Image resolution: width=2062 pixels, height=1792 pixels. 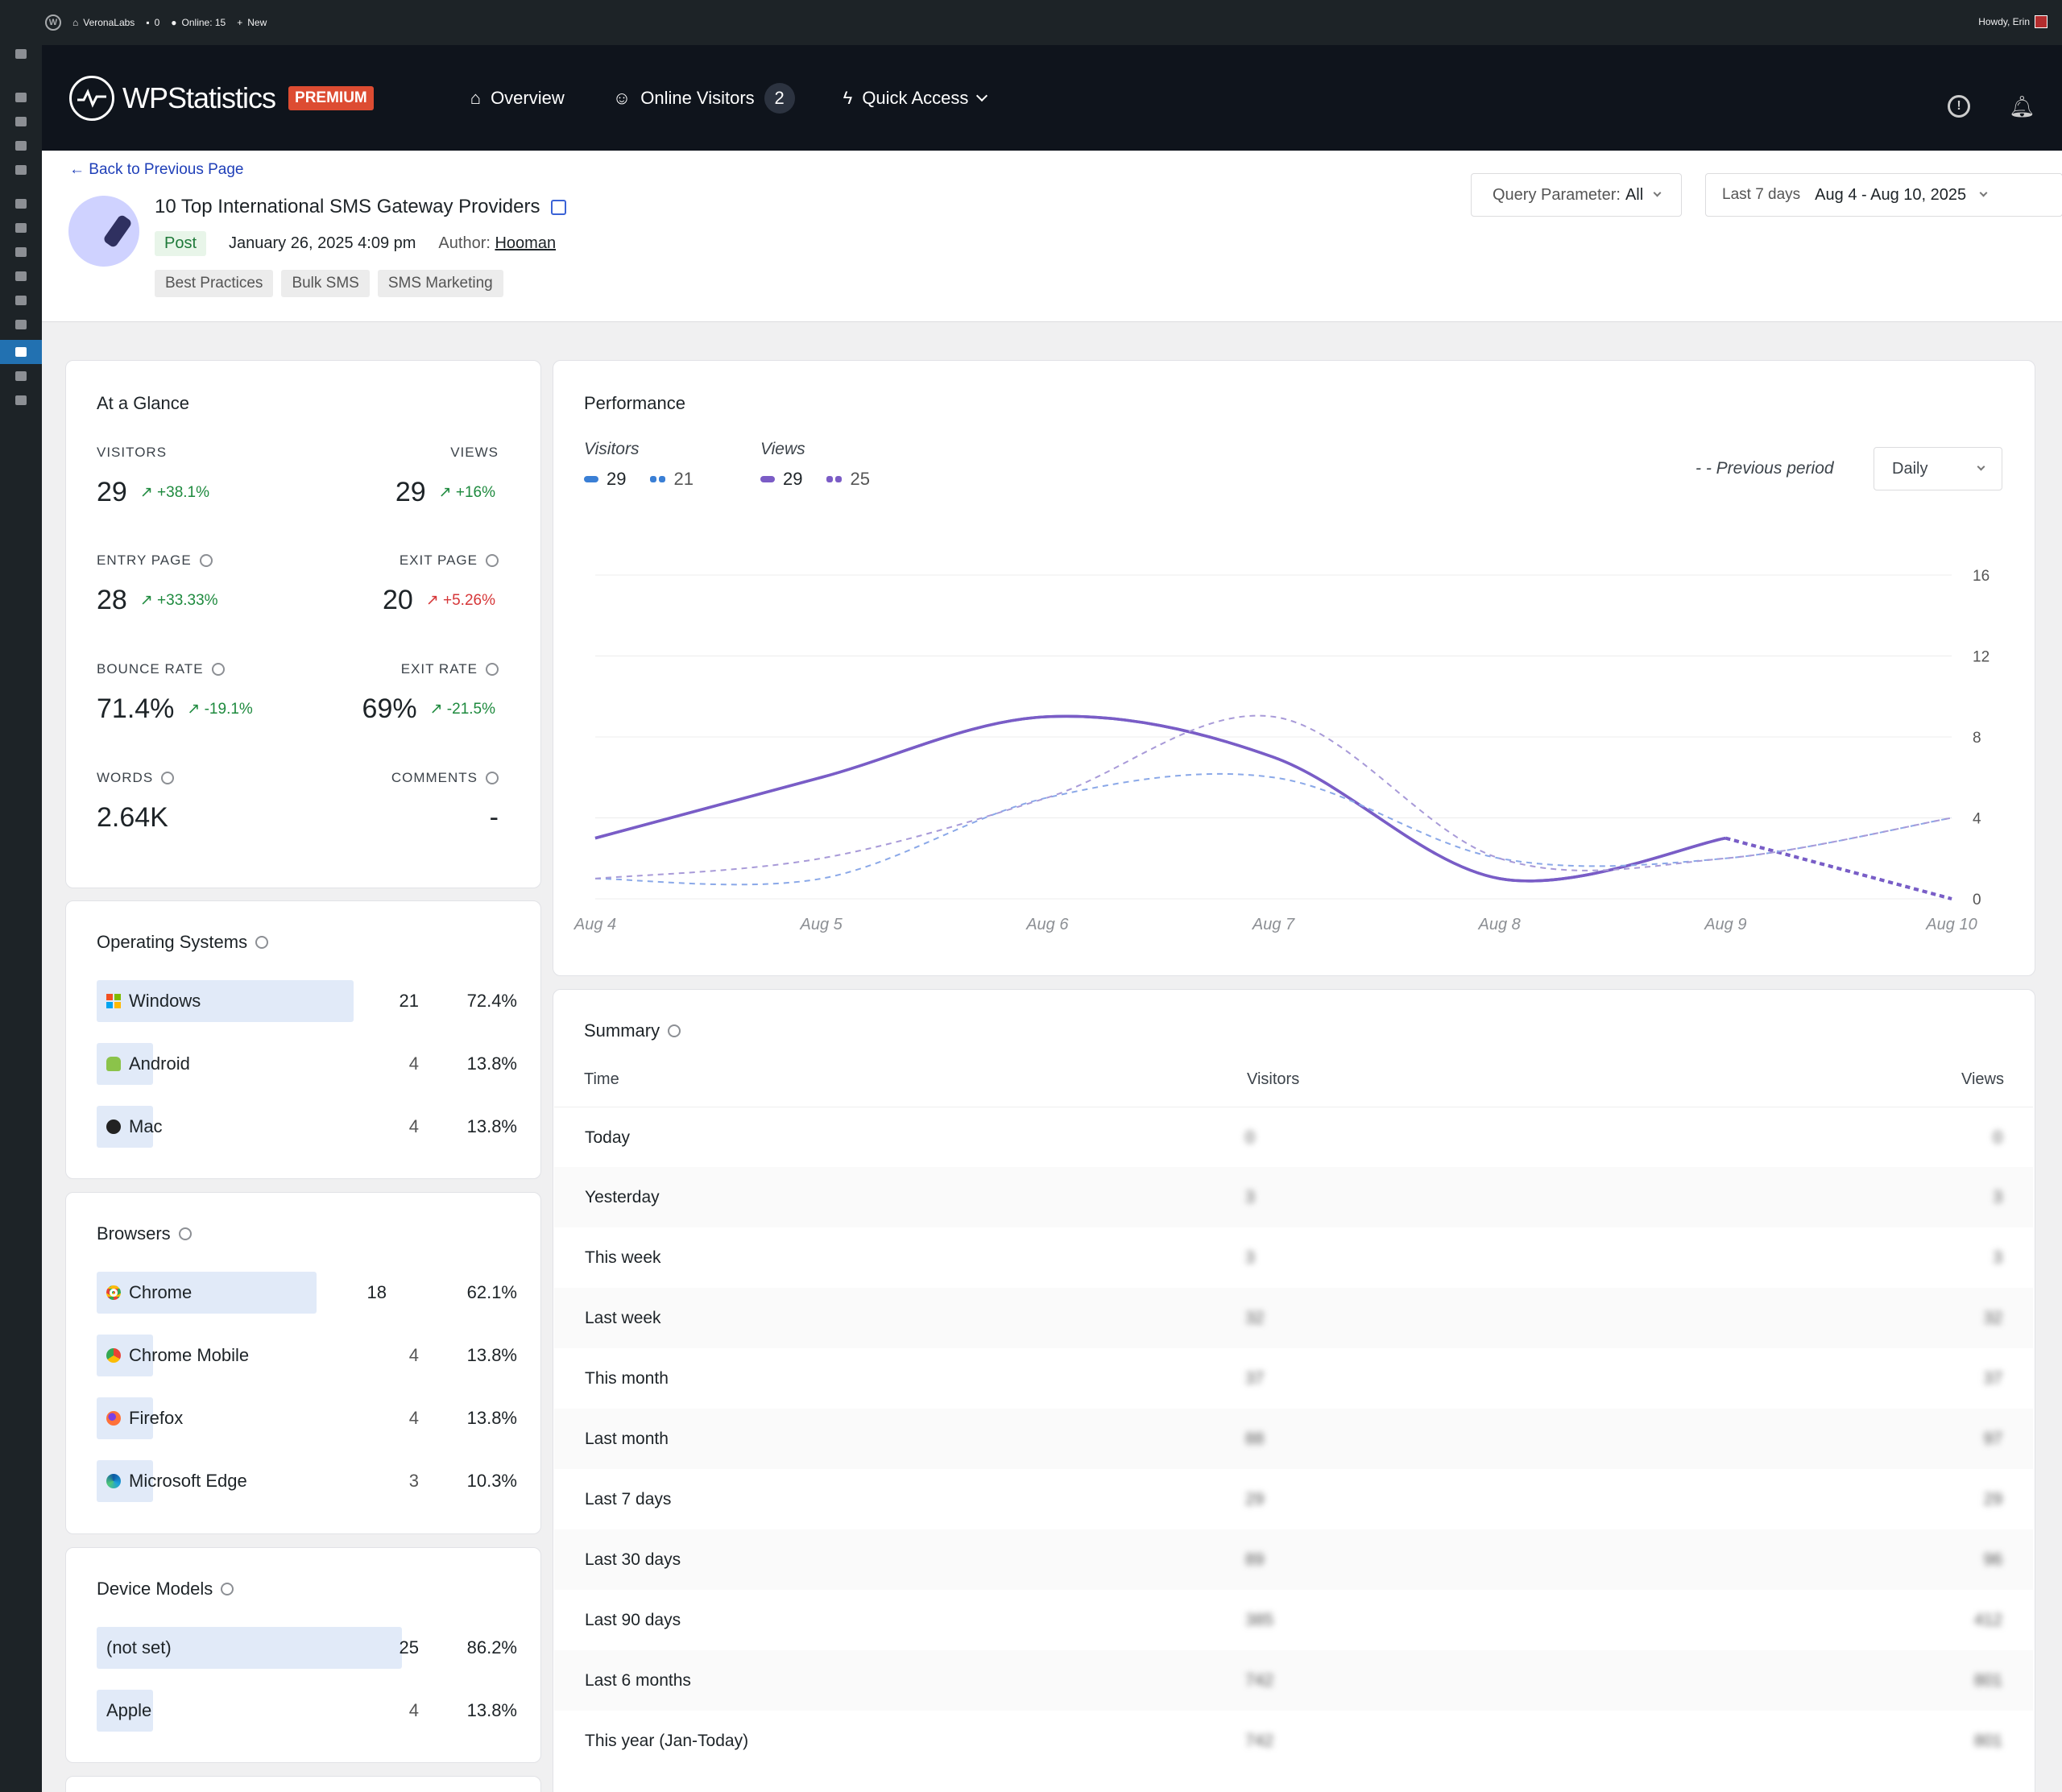 I want to click on chart-icon, so click(x=21, y=376).